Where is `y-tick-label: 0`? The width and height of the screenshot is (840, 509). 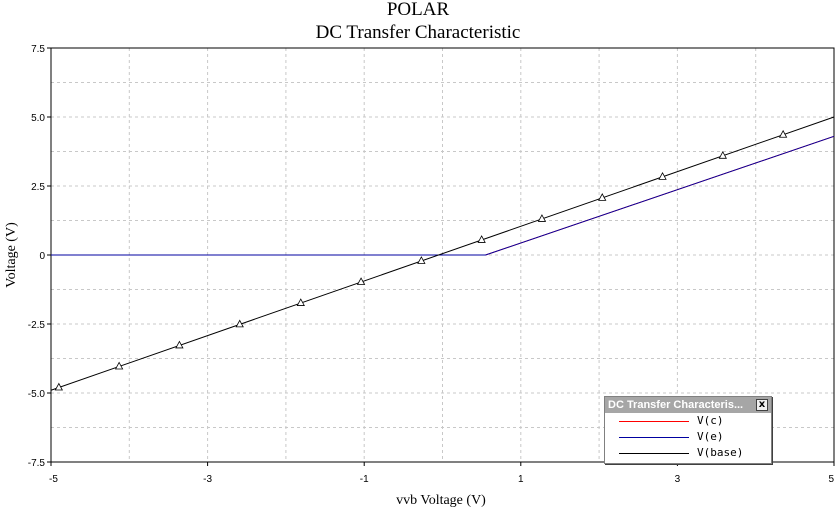 y-tick-label: 0 is located at coordinates (42, 256).